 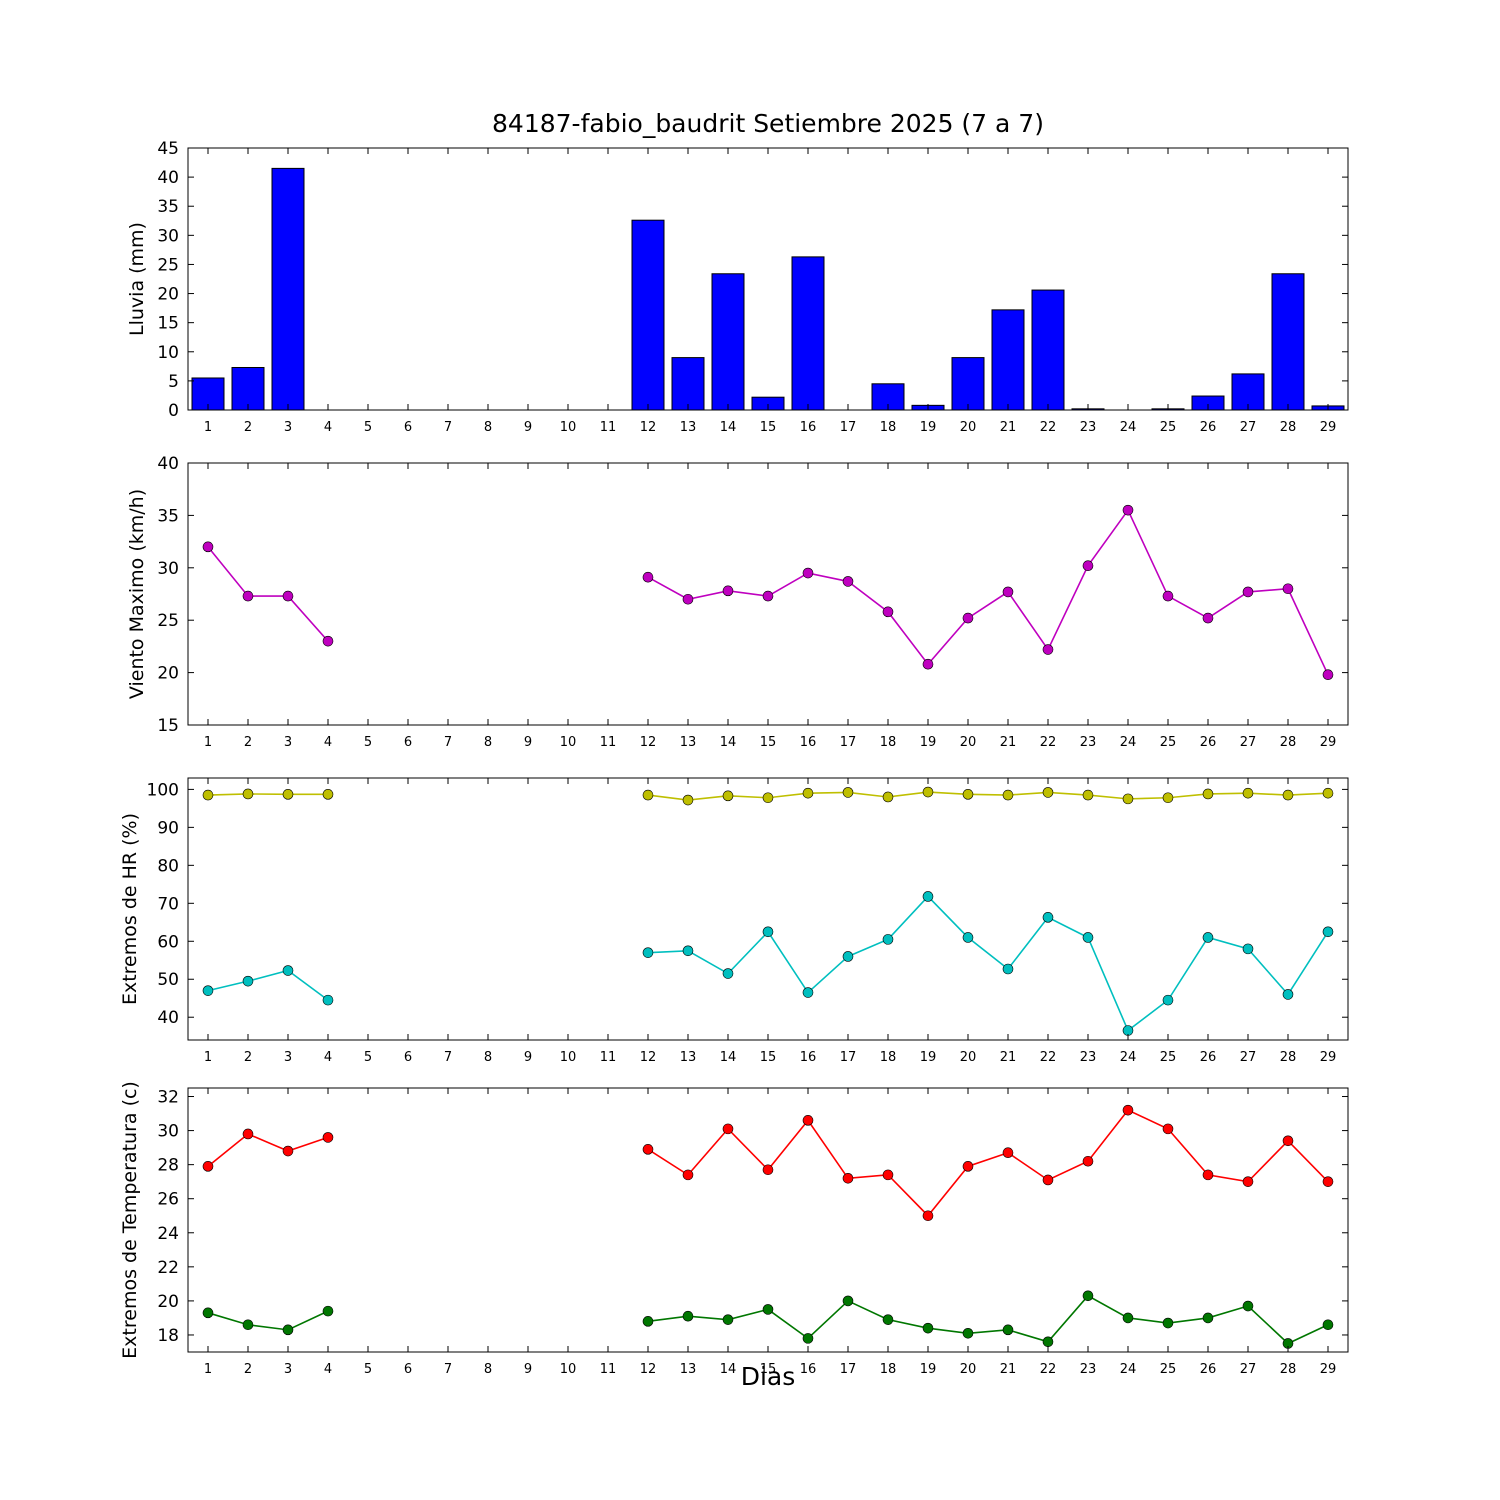 I want to click on temperatura-series-temperatura-maxima, so click(x=768, y=1163).